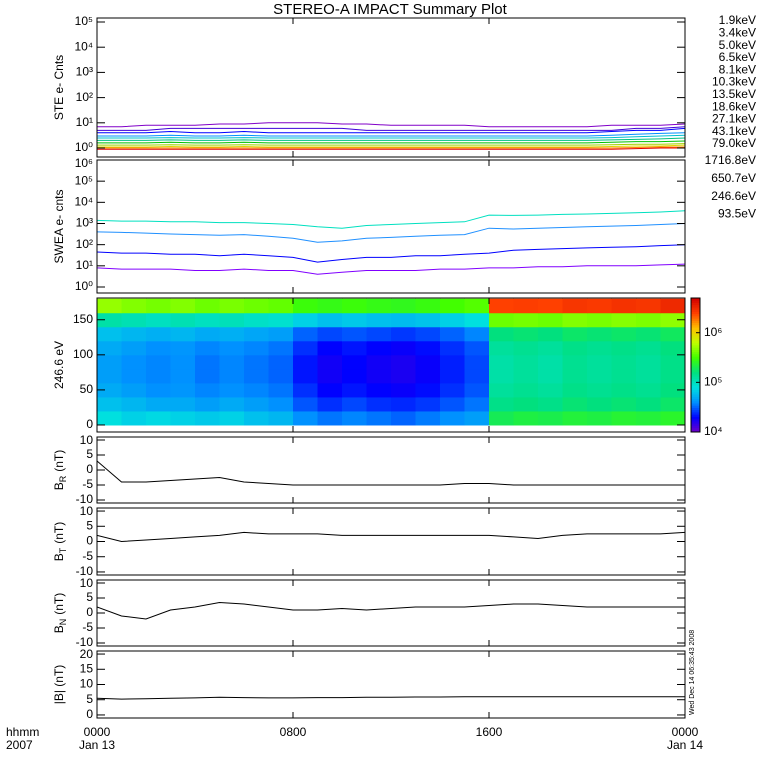 This screenshot has height=780, width=780. I want to click on y-axis-label: BN (nT), so click(60, 613).